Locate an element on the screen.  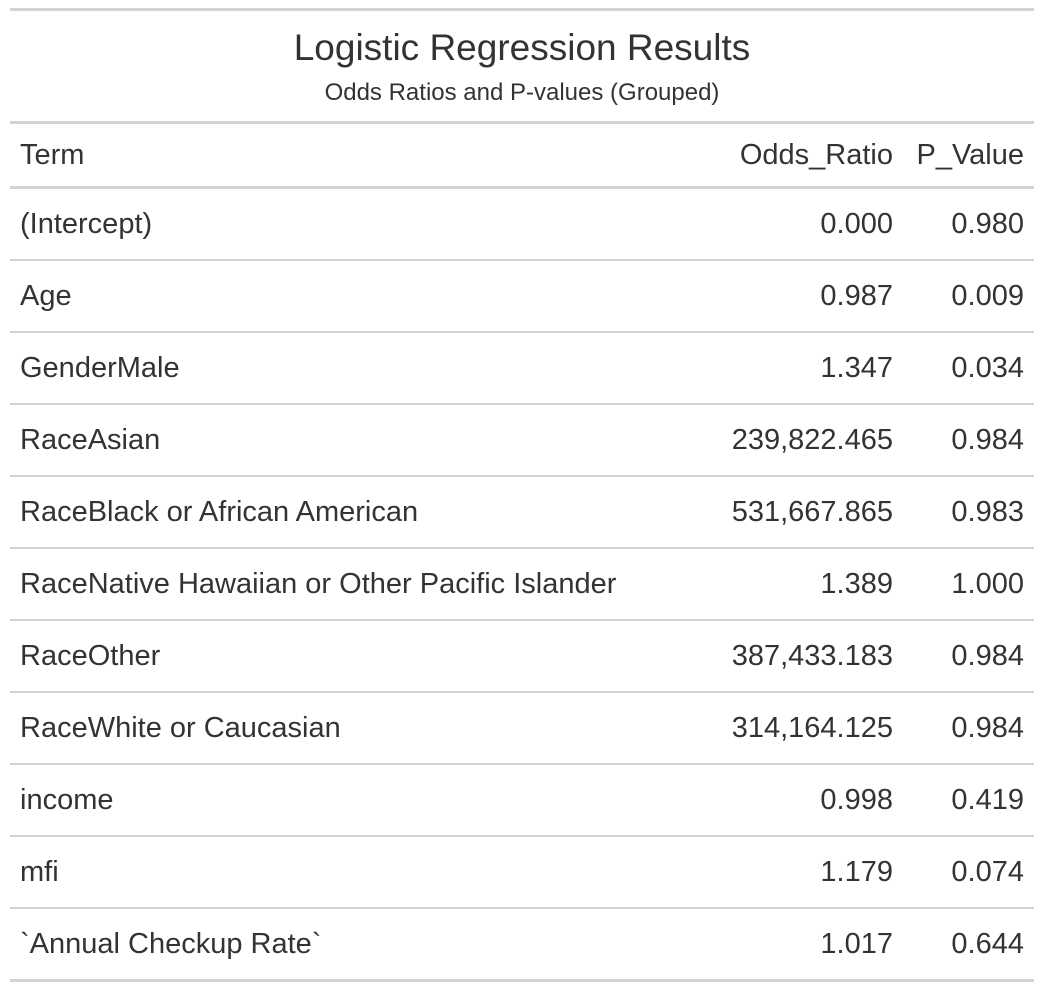
column-header-p-value: P_Value is located at coordinates (968, 156).